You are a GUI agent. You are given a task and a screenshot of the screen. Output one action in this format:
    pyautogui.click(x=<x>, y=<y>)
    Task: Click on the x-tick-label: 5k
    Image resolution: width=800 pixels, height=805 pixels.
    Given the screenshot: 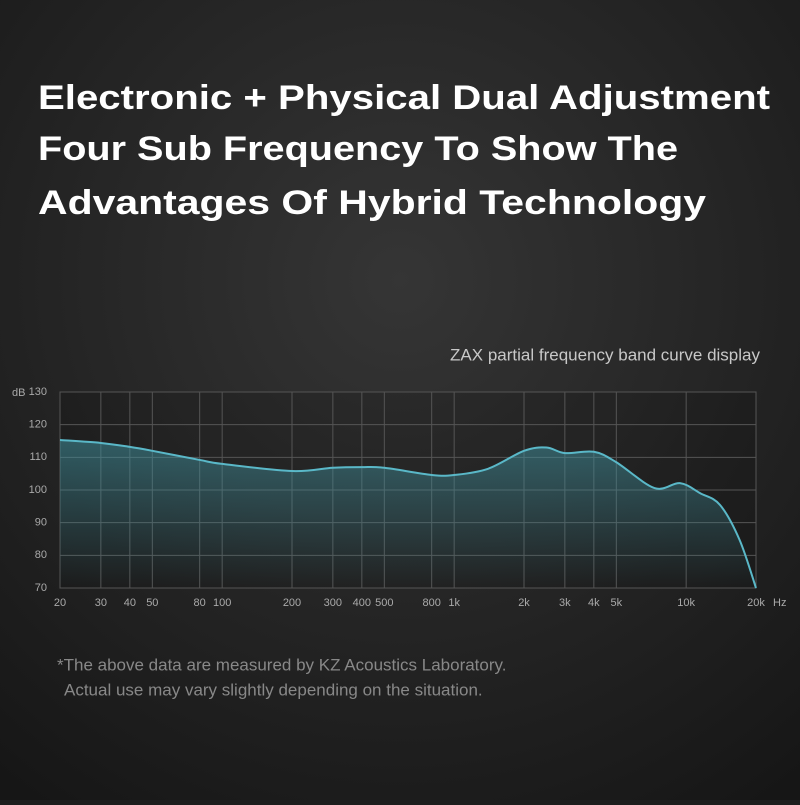 What is the action you would take?
    pyautogui.click(x=617, y=603)
    